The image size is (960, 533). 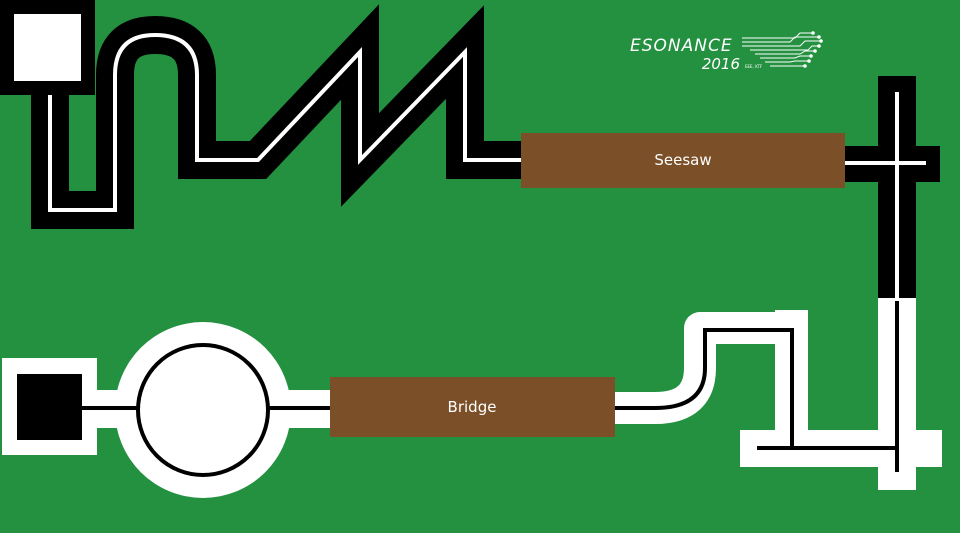 I want to click on event-logo: ESONANCE 2016 EEE, KTF, so click(x=726, y=52).